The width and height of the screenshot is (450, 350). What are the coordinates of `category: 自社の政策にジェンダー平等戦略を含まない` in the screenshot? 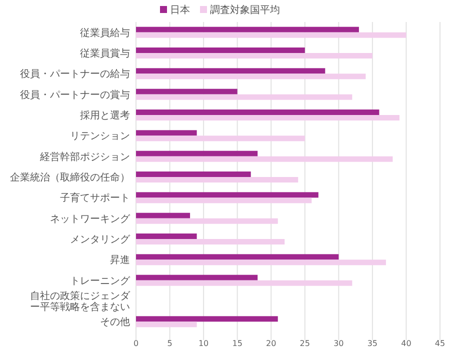 It's located at (80, 302).